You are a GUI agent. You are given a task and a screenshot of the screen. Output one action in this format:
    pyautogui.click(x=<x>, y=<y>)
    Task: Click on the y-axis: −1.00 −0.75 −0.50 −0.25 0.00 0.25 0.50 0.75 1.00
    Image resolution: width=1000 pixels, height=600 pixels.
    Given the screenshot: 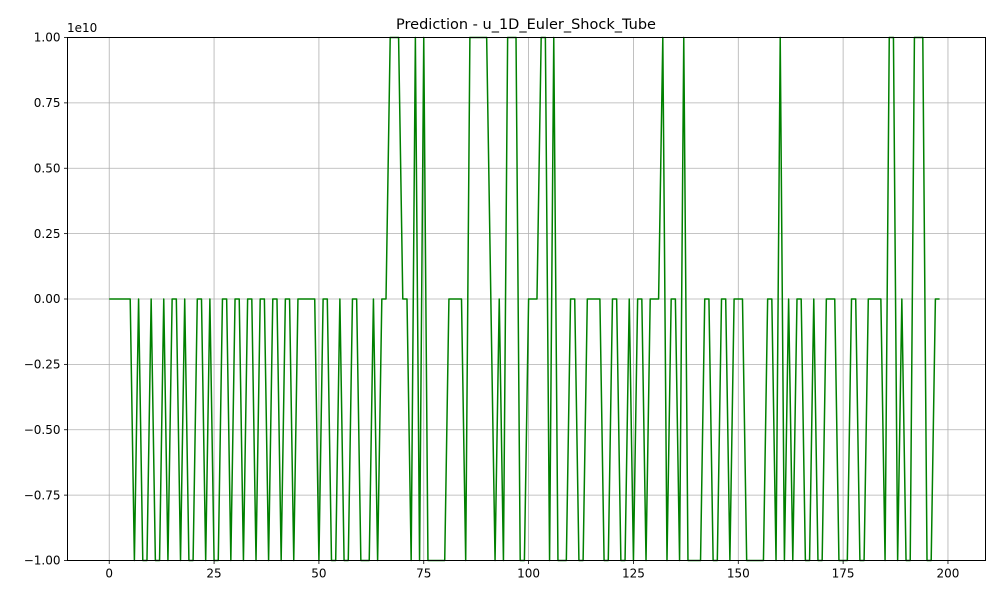 What is the action you would take?
    pyautogui.click(x=46, y=299)
    